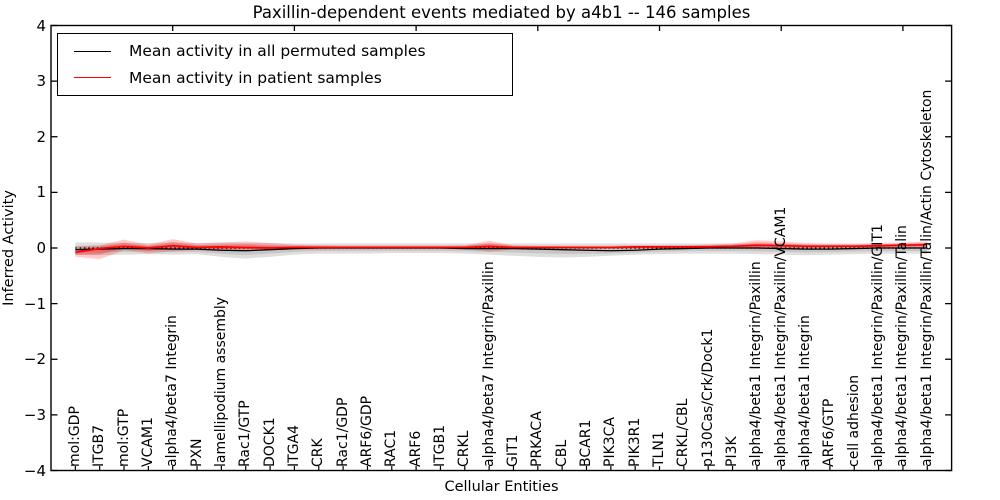 The image size is (1000, 500). I want to click on x-tick-label: PIK3CA, so click(610, 441).